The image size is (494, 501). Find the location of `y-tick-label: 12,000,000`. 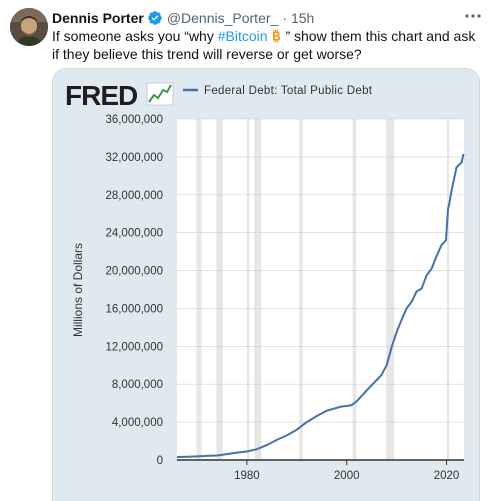

y-tick-label: 12,000,000 is located at coordinates (134, 347).